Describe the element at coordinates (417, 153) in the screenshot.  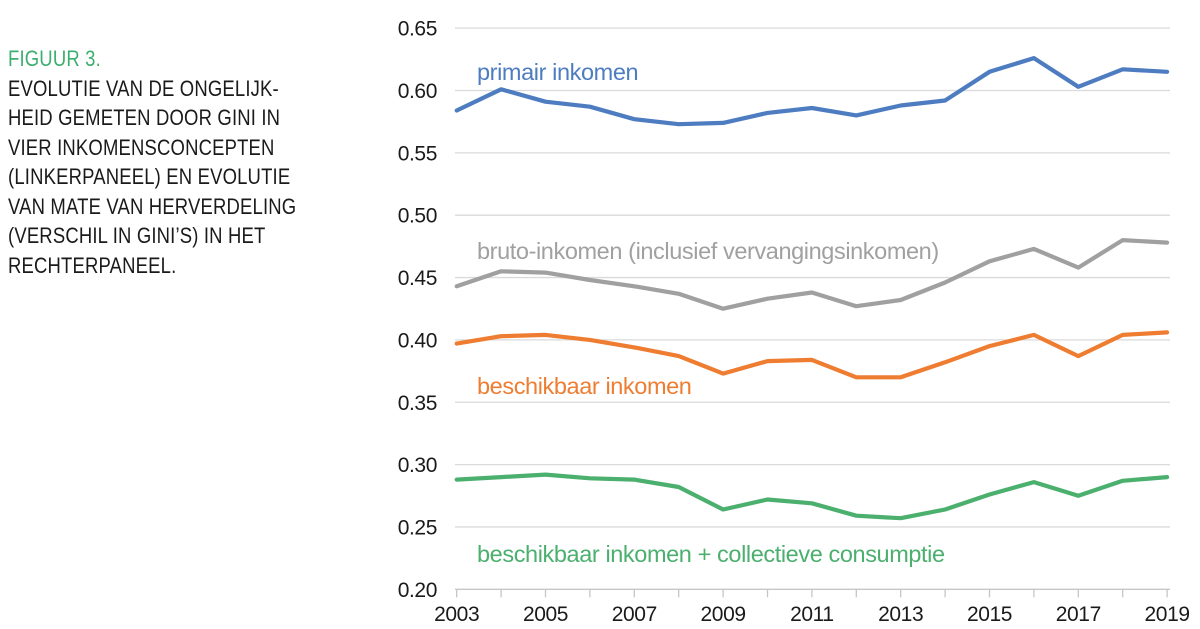
I see `y-axis-label-0.55: 0.55` at that location.